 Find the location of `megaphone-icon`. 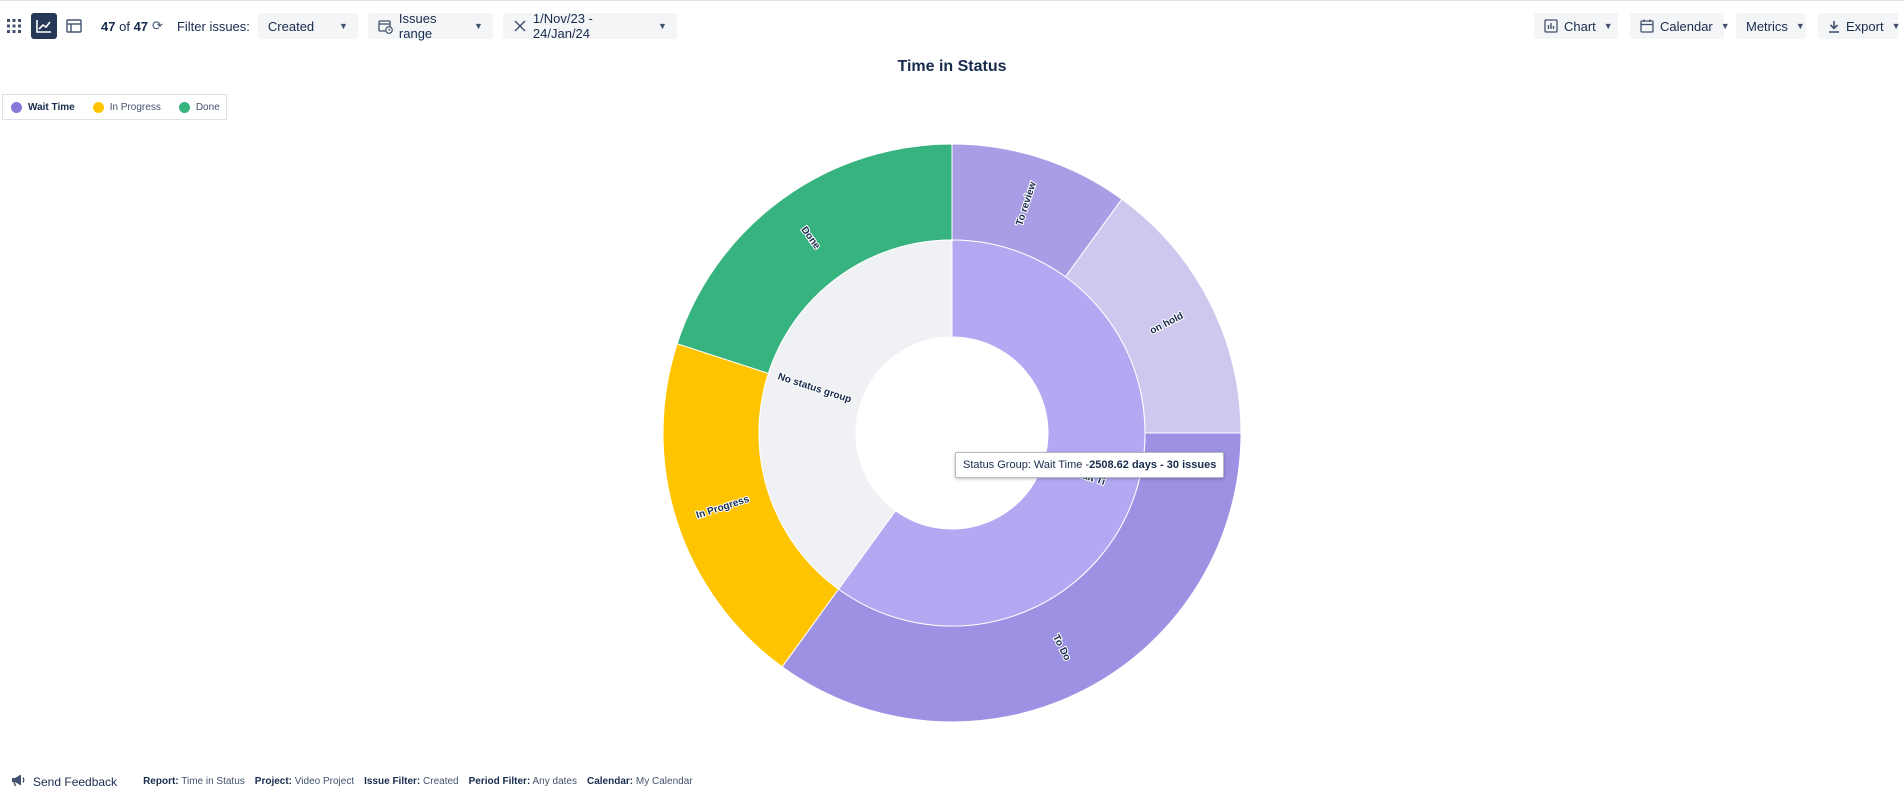

megaphone-icon is located at coordinates (18, 781).